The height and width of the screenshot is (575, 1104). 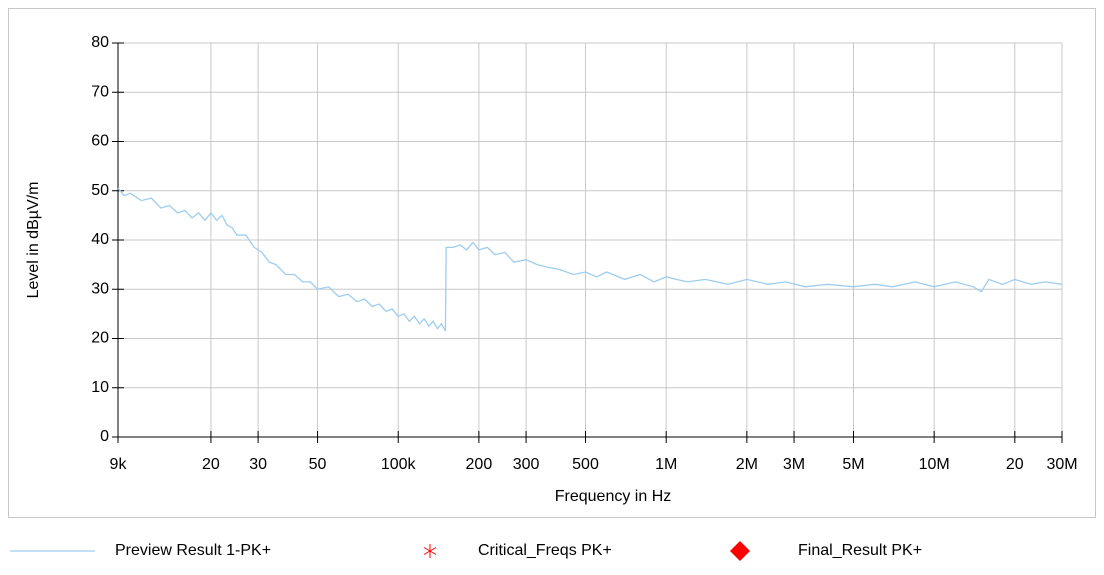 What do you see at coordinates (526, 464) in the screenshot?
I see `x-tick-label: 300` at bounding box center [526, 464].